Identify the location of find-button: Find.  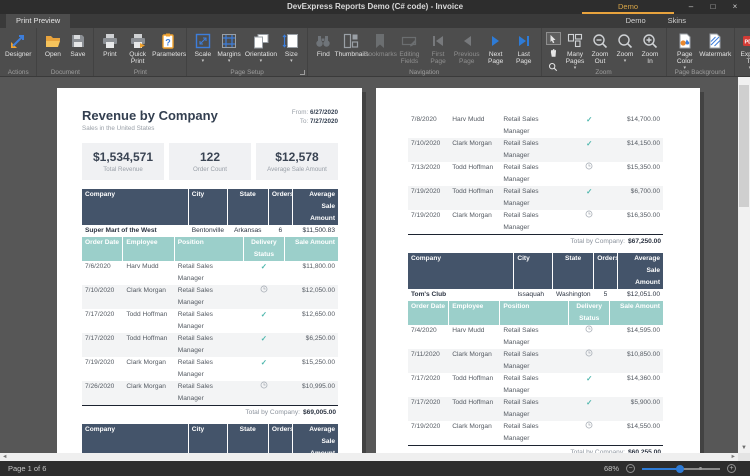
(323, 44).